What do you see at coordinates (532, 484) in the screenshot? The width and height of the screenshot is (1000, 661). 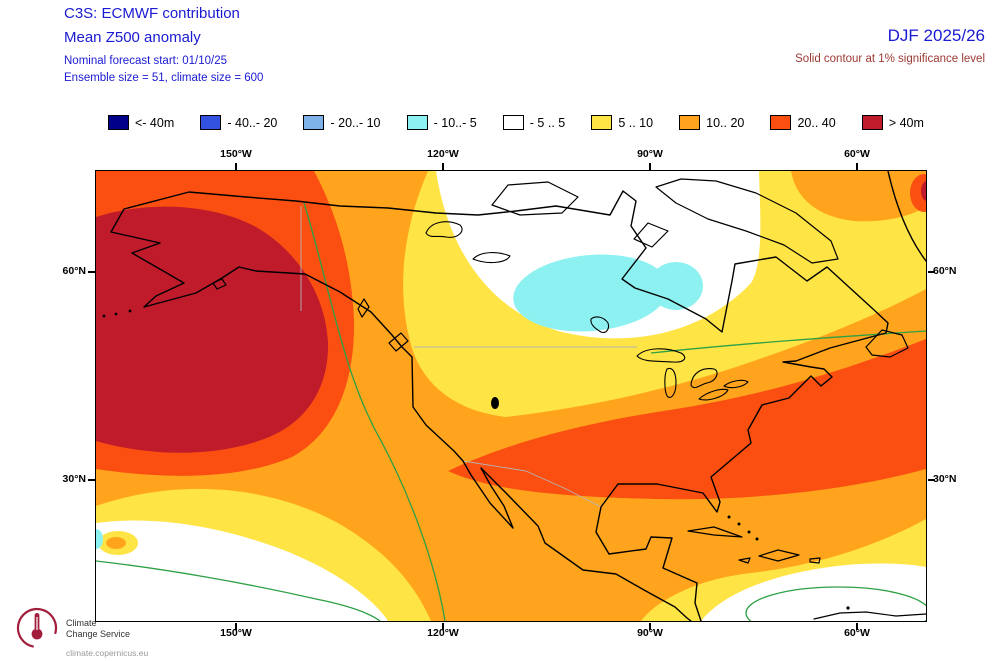 I see `border-us-mexico` at bounding box center [532, 484].